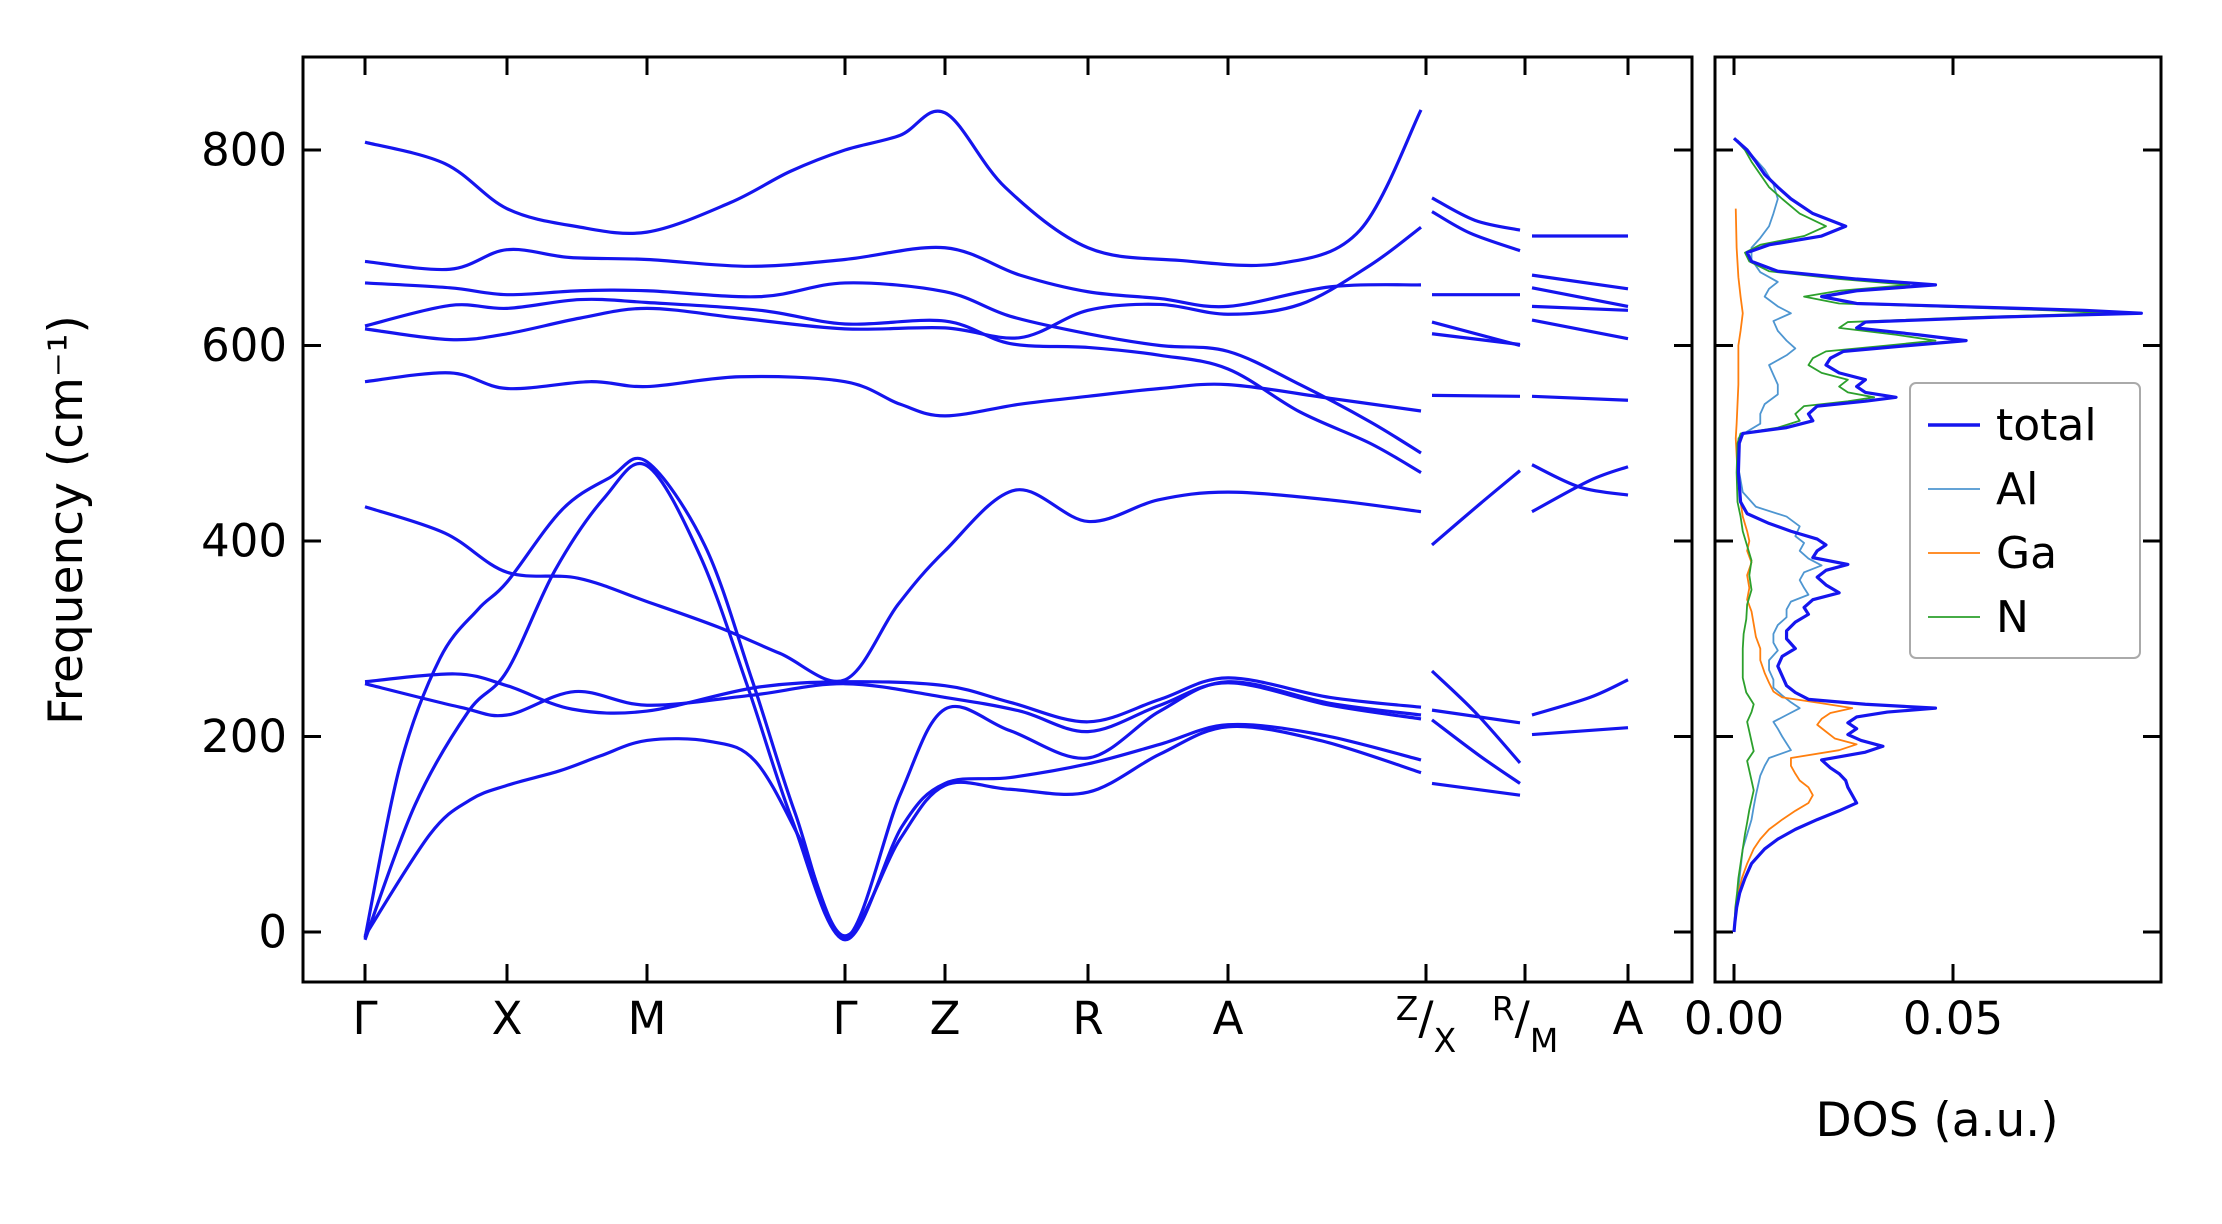 This screenshot has height=1224, width=2222. Describe the element at coordinates (647, 1018) in the screenshot. I see `kpoint-label: M` at that location.